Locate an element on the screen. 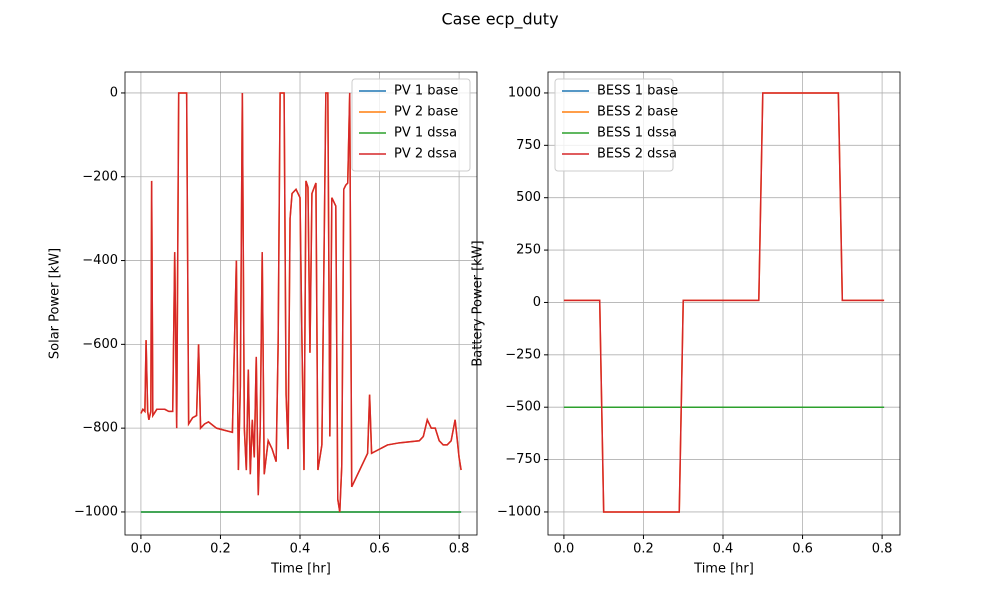 This screenshot has height=604, width=1000. legend-label: BESS 2 base is located at coordinates (637, 112).